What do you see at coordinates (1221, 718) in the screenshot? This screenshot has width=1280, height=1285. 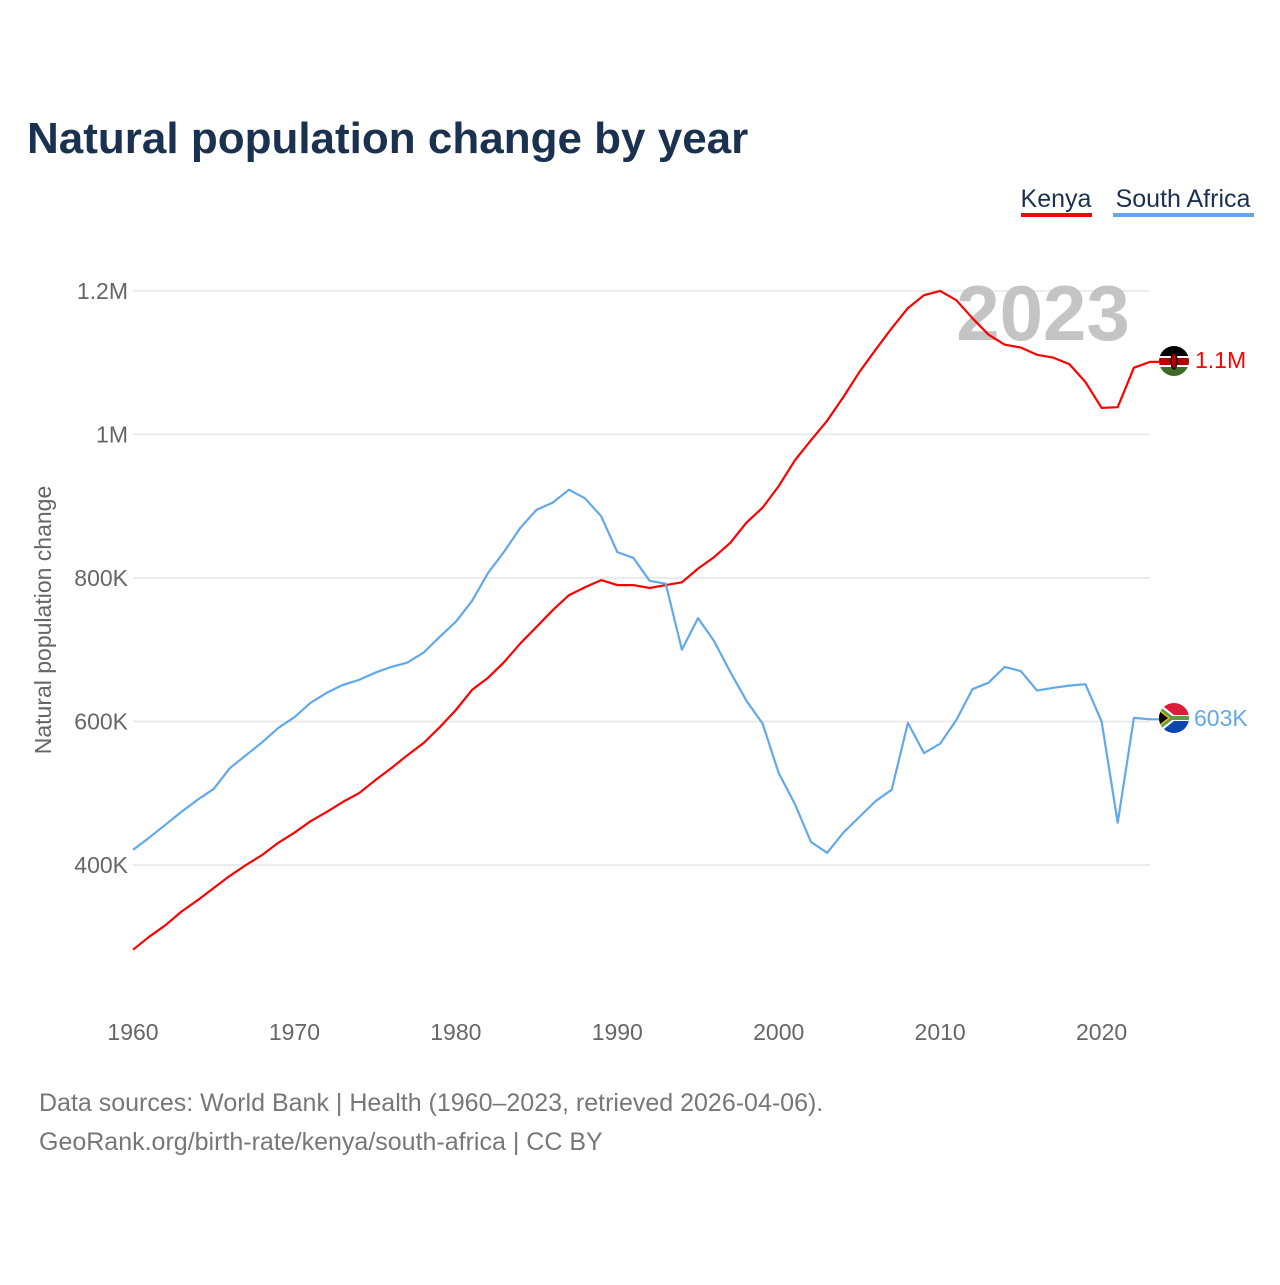 I see `south-africa-end-label: 603K` at bounding box center [1221, 718].